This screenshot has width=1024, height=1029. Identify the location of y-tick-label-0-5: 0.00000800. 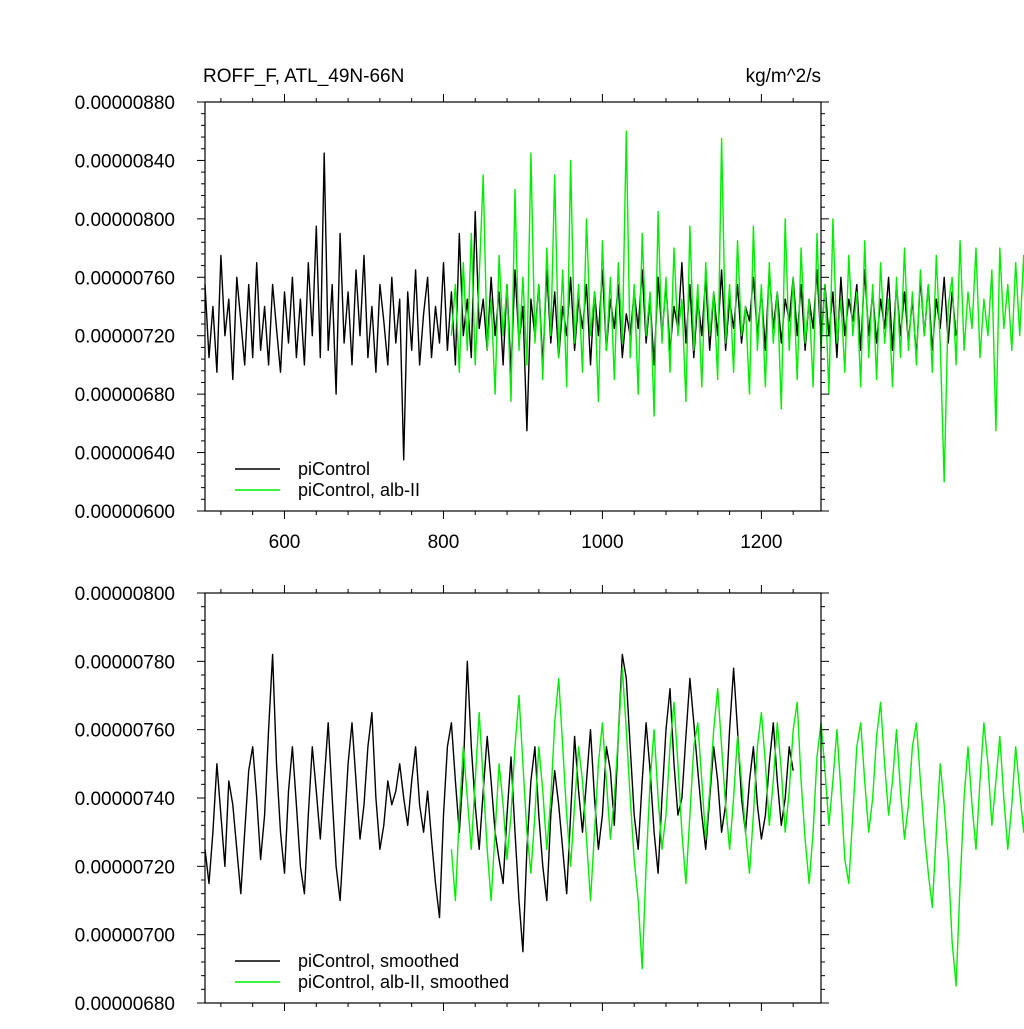
(125, 220).